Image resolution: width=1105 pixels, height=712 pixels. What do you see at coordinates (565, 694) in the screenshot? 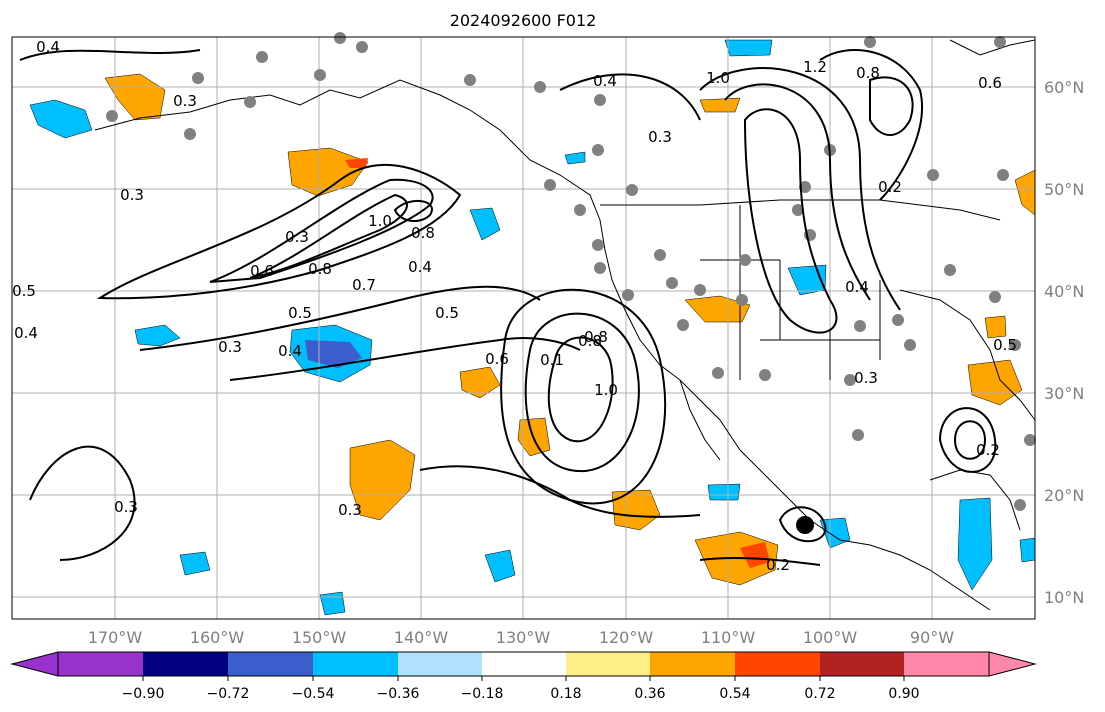
I see `colorbar-tick-label: 0.18` at bounding box center [565, 694].